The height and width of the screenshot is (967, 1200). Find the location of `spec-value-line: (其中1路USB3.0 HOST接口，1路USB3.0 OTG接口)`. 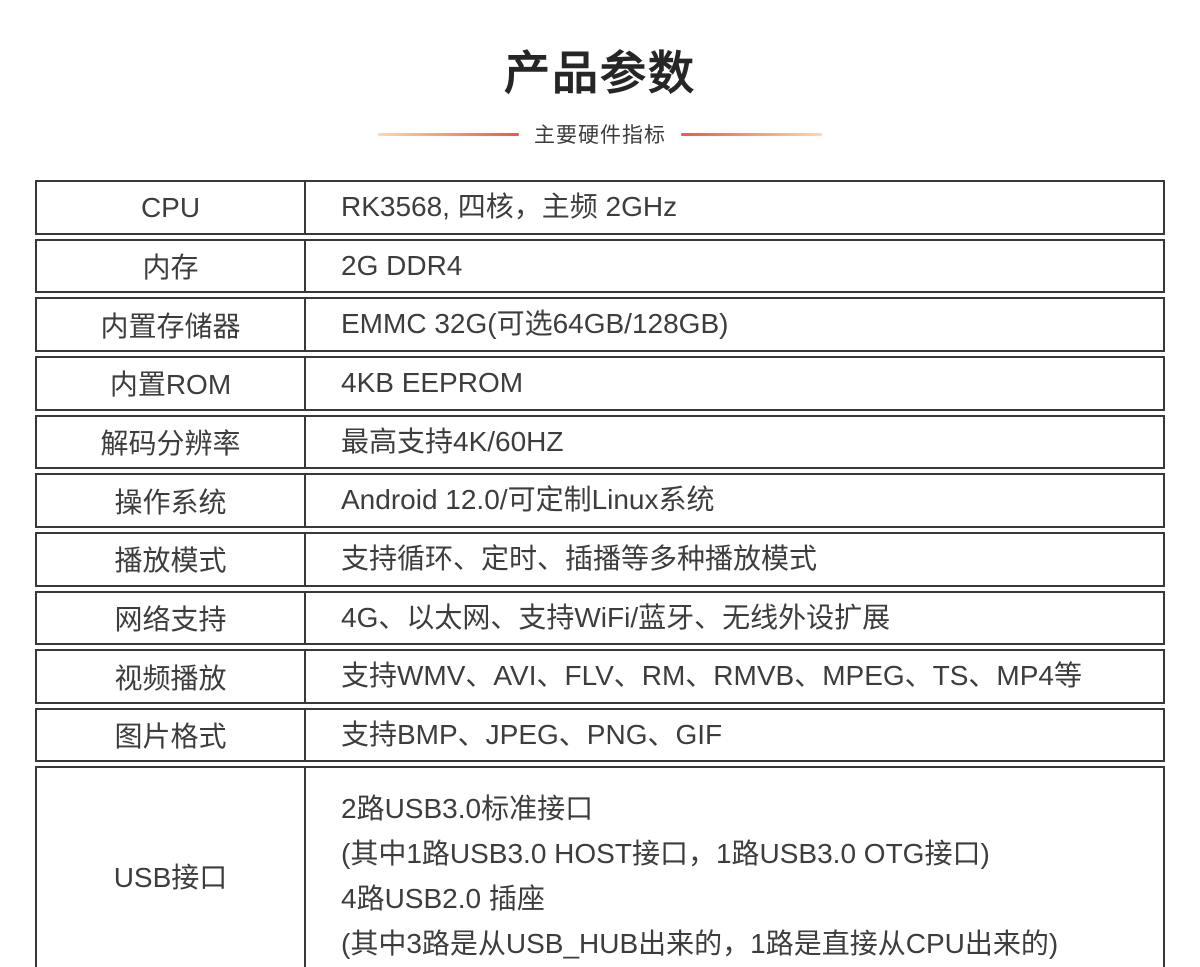

spec-value-line: (其中1路USB3.0 HOST接口，1路USB3.0 OTG接口) is located at coordinates (665, 854).